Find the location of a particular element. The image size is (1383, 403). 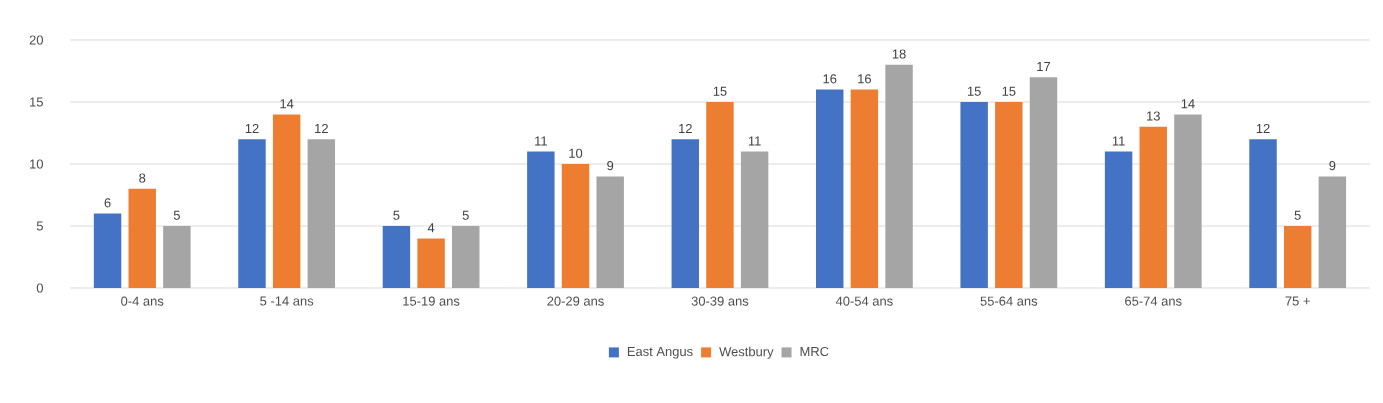

data-label: 10 is located at coordinates (576, 153).